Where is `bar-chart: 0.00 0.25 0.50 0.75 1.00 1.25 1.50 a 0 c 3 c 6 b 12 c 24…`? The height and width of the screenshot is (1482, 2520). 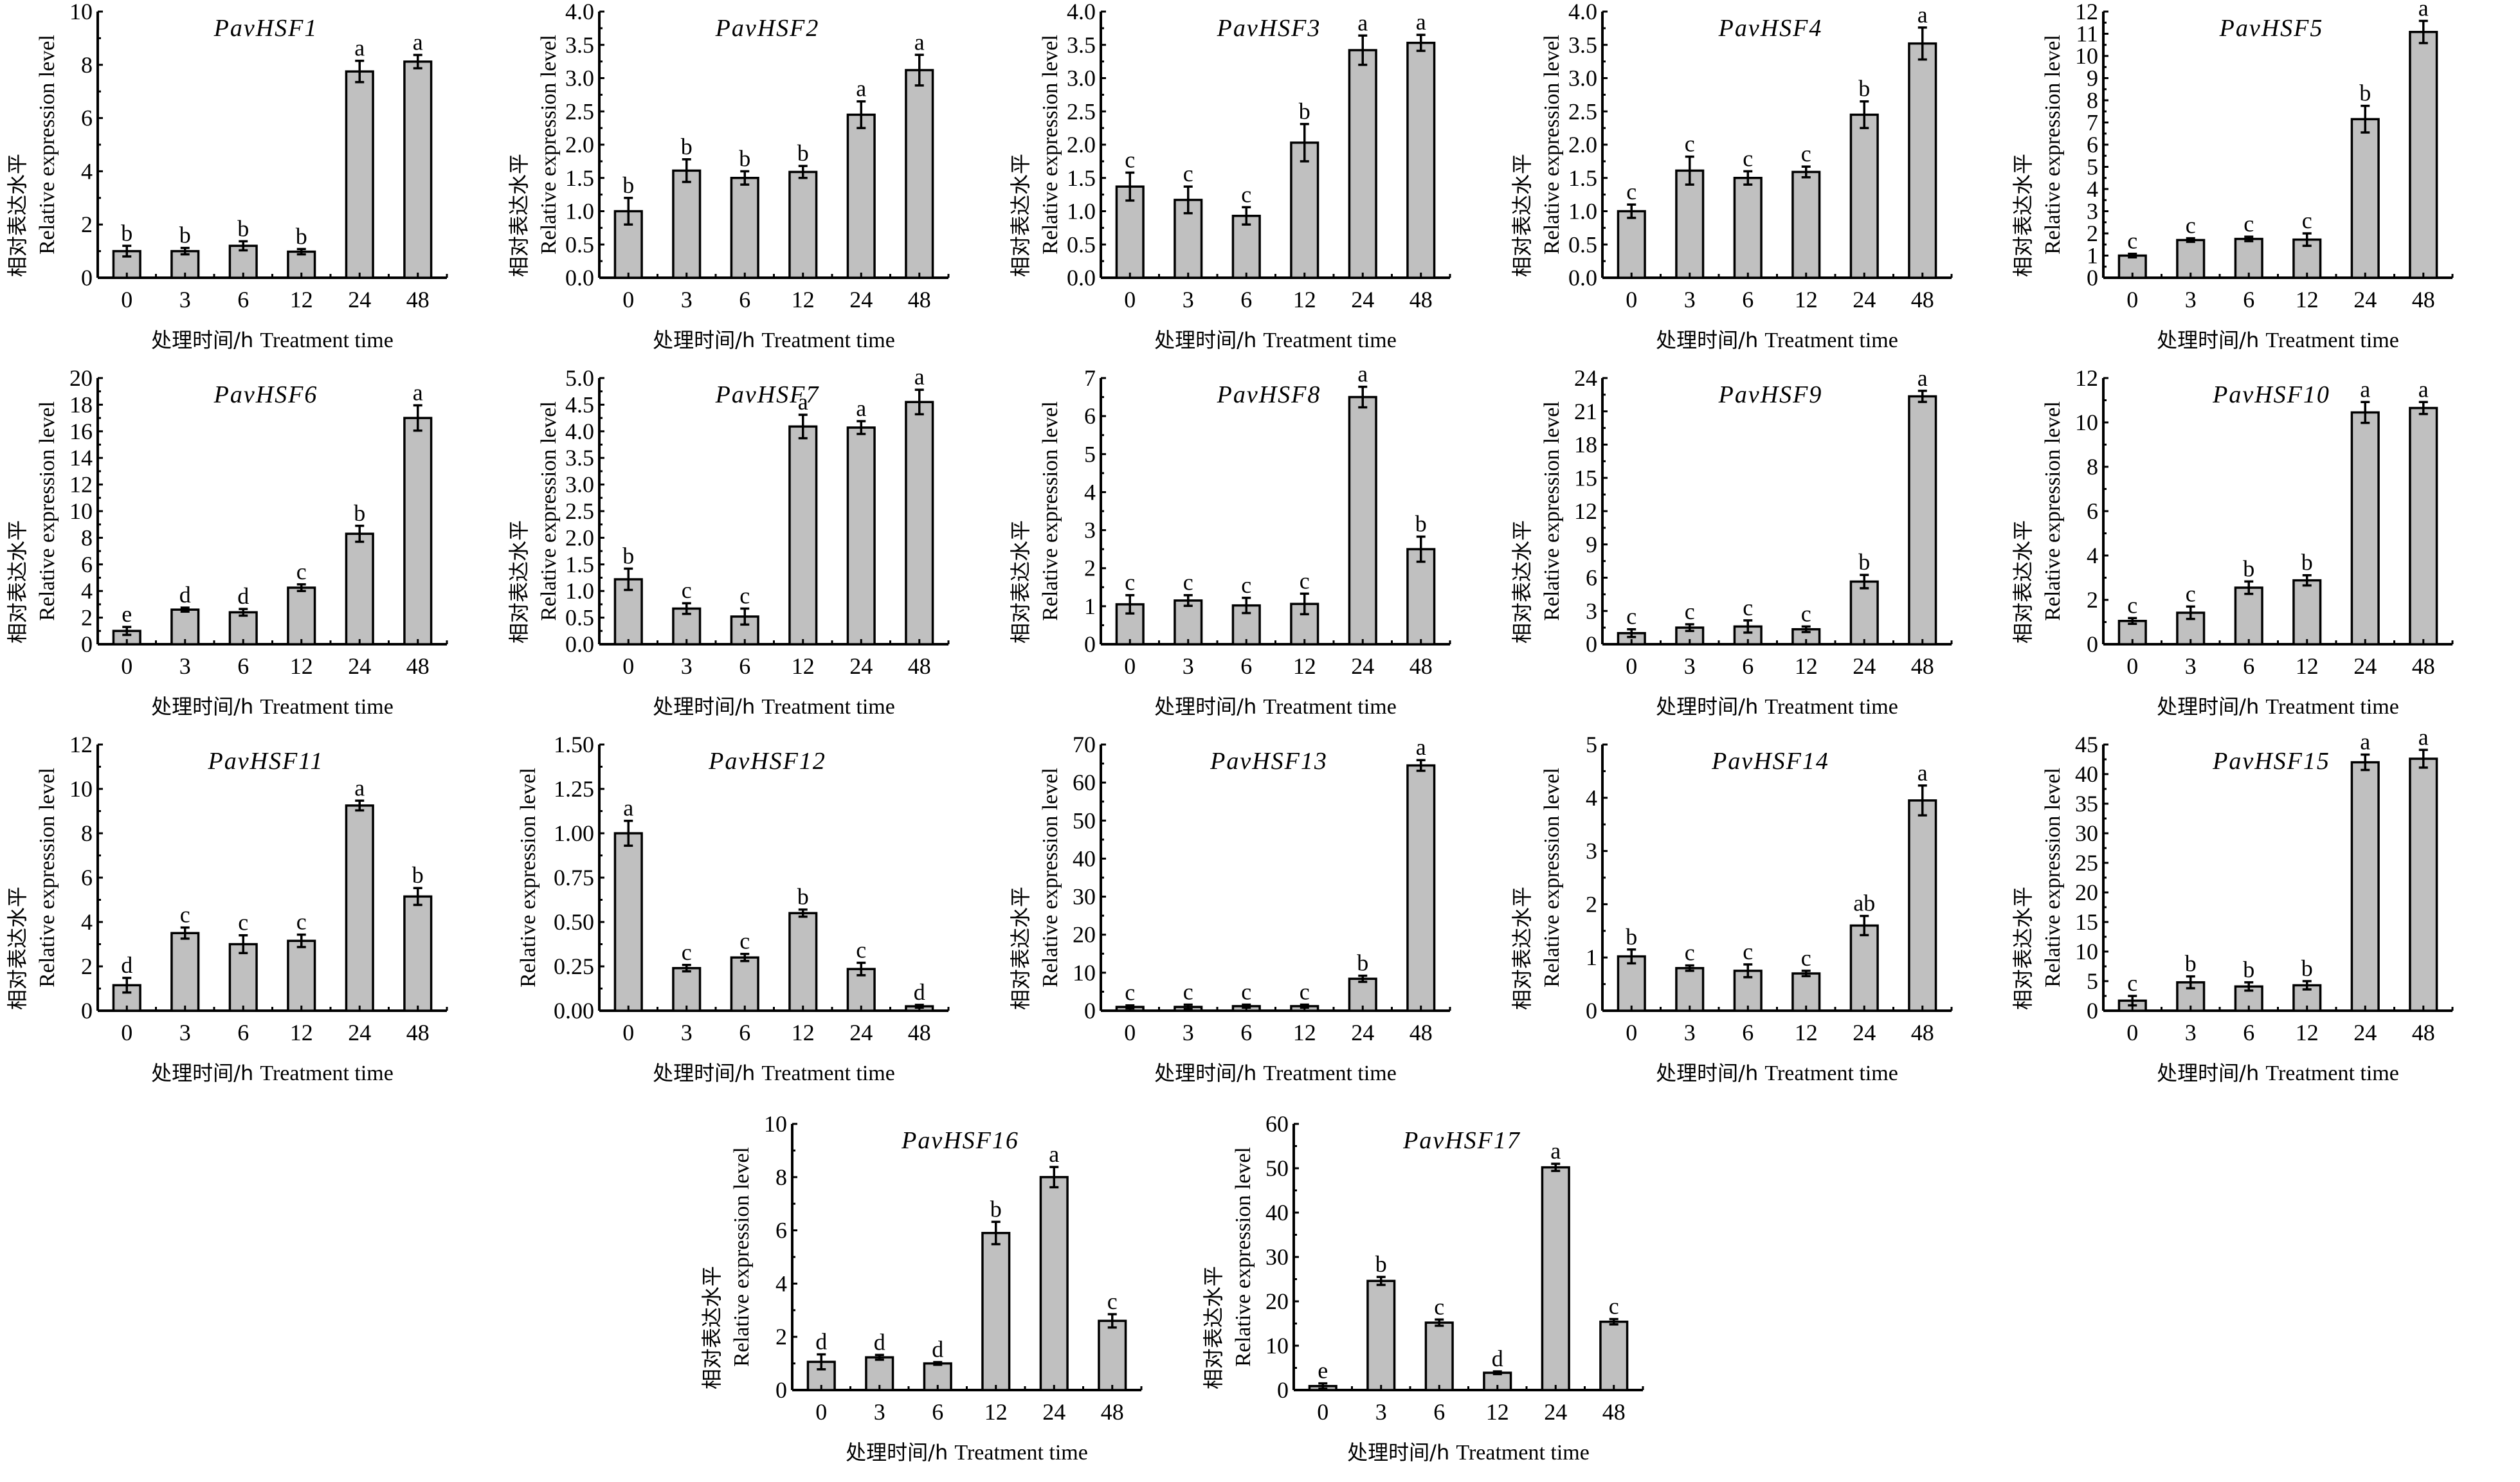 bar-chart: 0.00 0.25 0.50 0.75 1.00 1.25 1.50 a 0 c 3 c 6 b 12 c 24… is located at coordinates (733, 908).